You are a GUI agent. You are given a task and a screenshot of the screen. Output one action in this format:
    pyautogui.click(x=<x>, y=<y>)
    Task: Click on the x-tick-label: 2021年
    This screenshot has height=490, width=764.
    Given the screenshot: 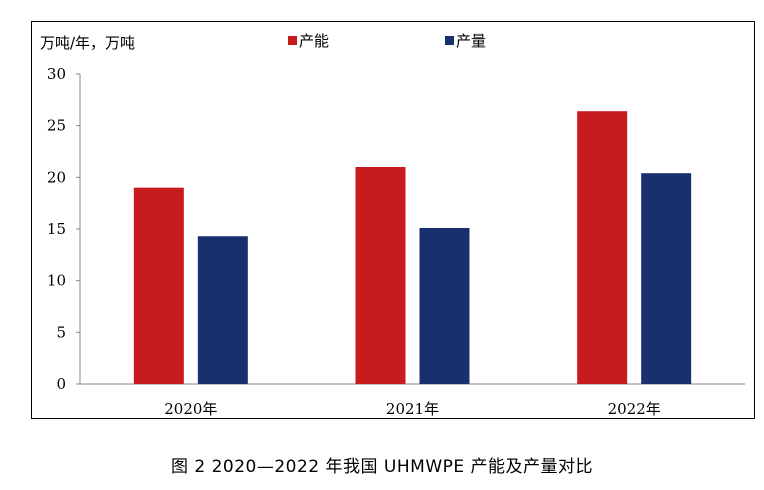 What is the action you would take?
    pyautogui.click(x=412, y=409)
    